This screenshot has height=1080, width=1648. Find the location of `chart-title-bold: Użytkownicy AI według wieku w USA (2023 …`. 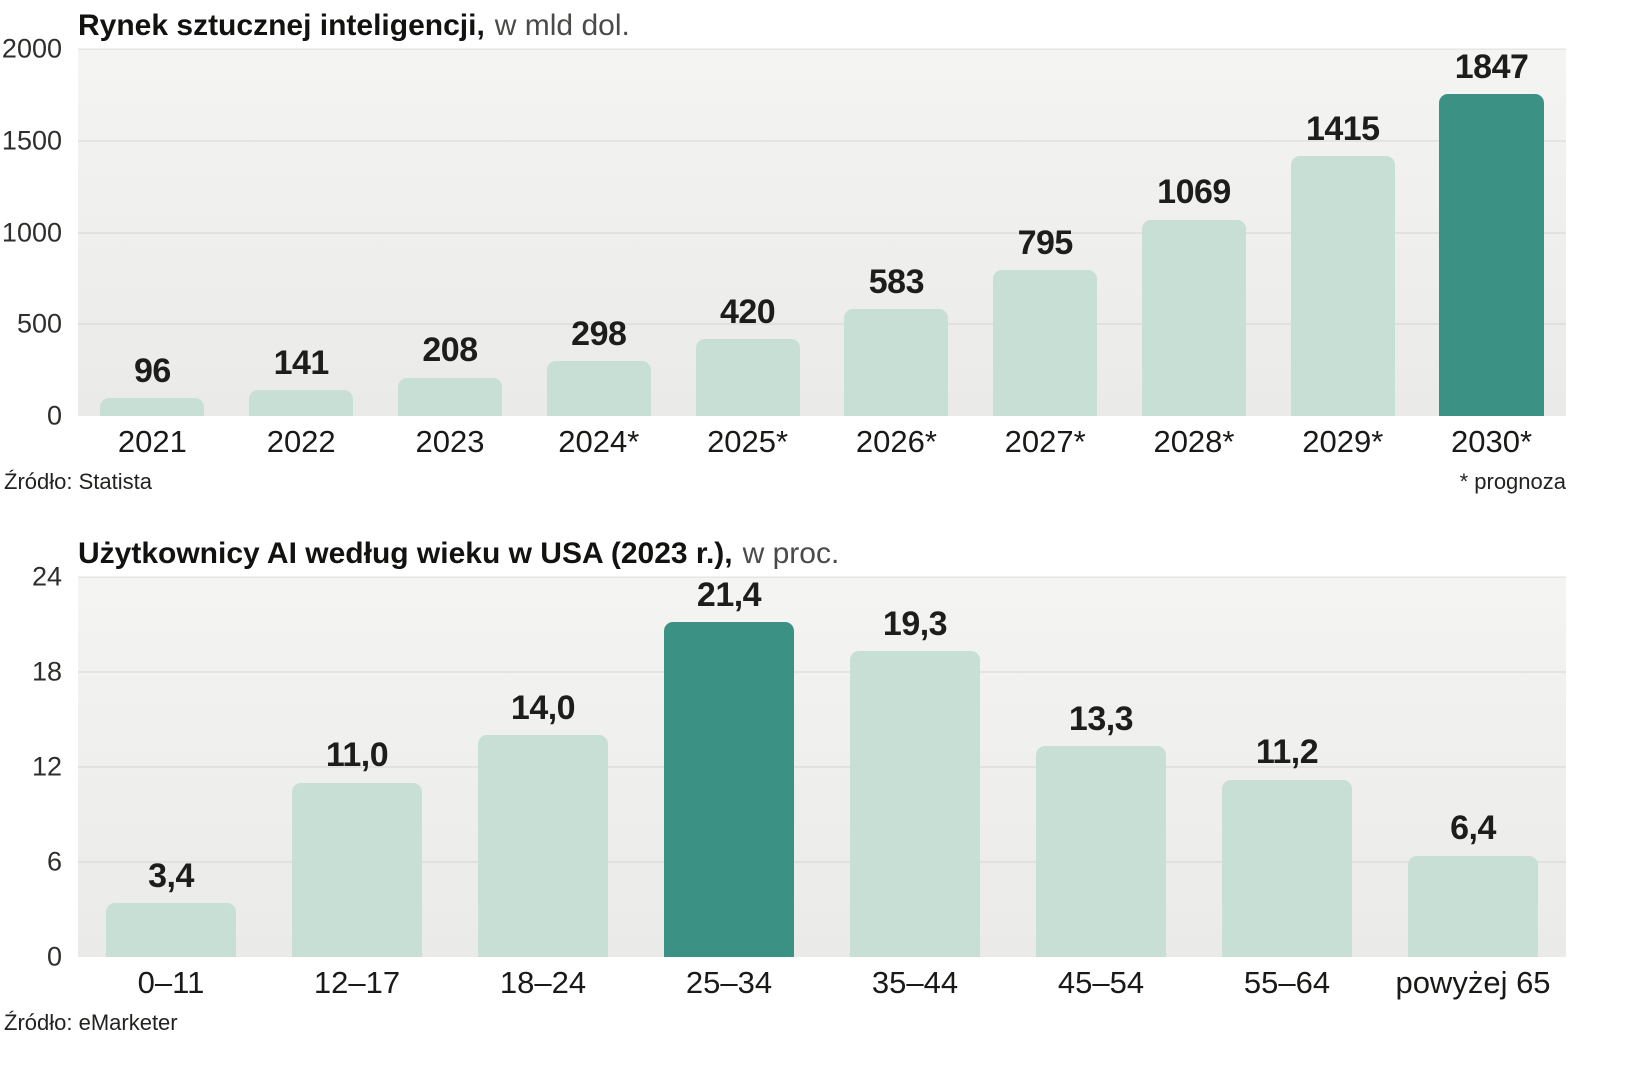

chart-title-bold: Użytkownicy AI według wieku w USA (2023 … is located at coordinates (405, 553).